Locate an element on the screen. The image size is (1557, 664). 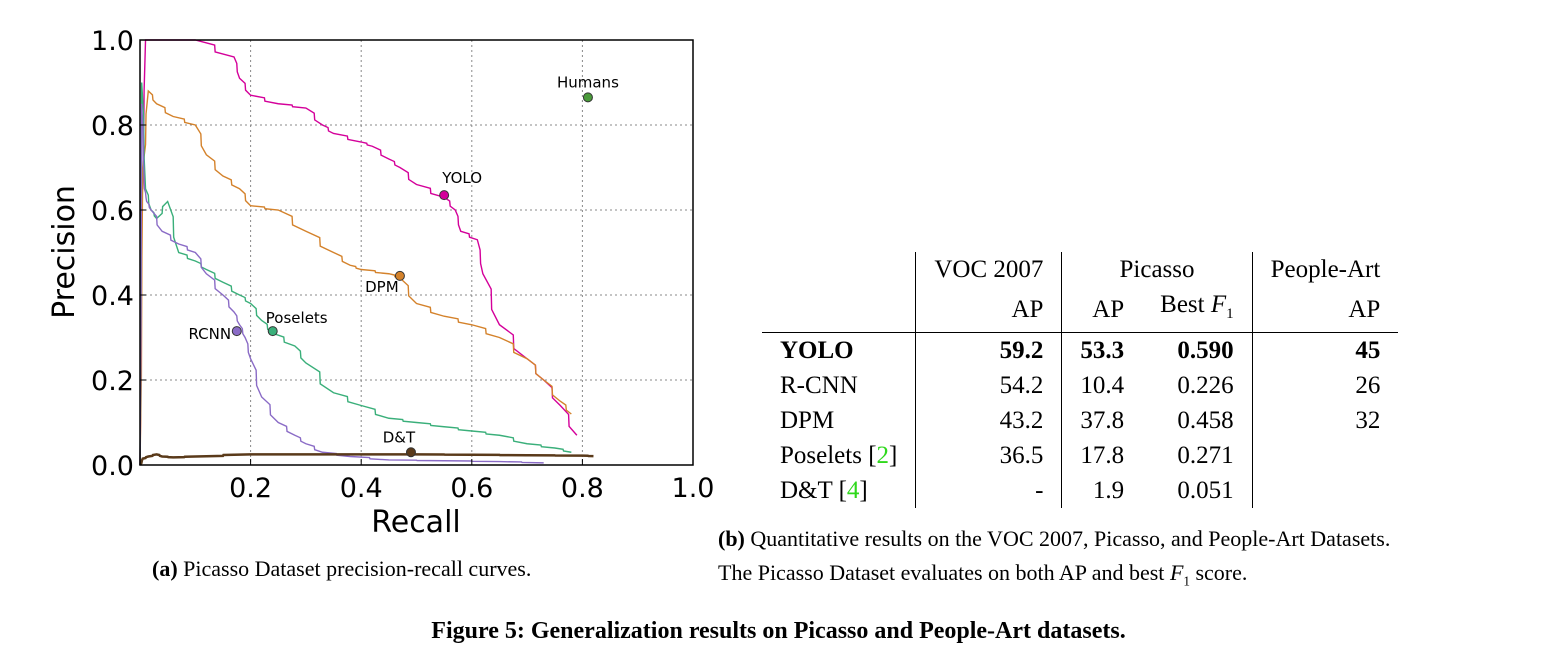
x-tick-label: 0.6 is located at coordinates (471, 488).